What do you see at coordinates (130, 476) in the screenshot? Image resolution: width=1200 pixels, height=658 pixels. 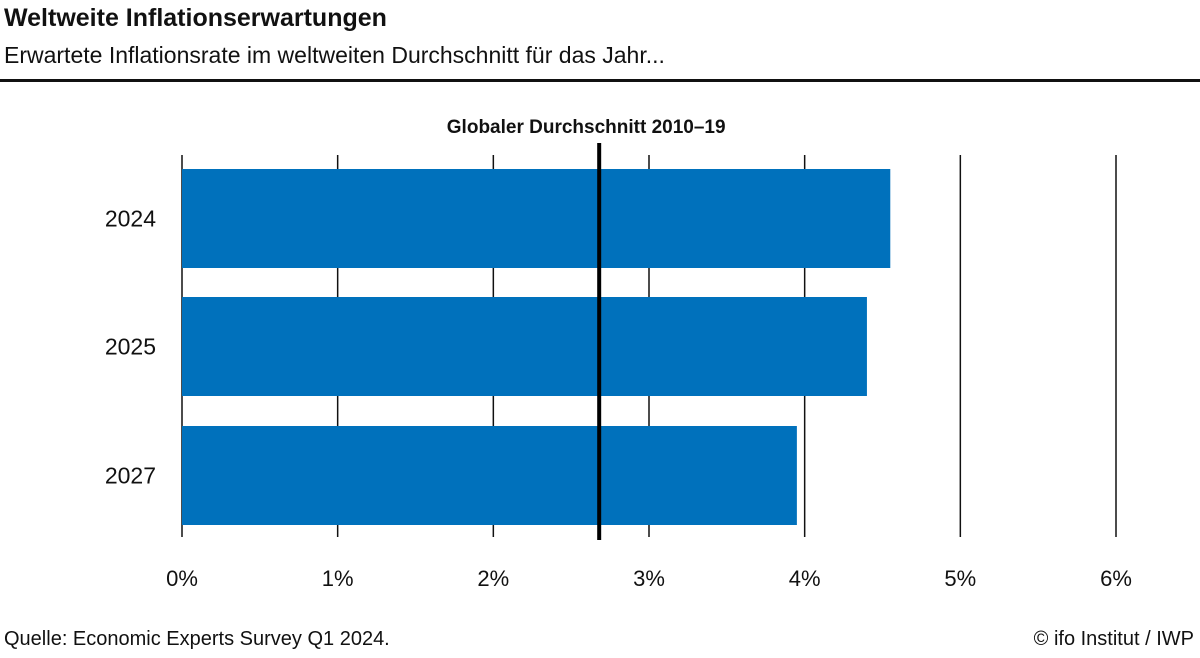 I see `y-category-label-2027: 2027` at bounding box center [130, 476].